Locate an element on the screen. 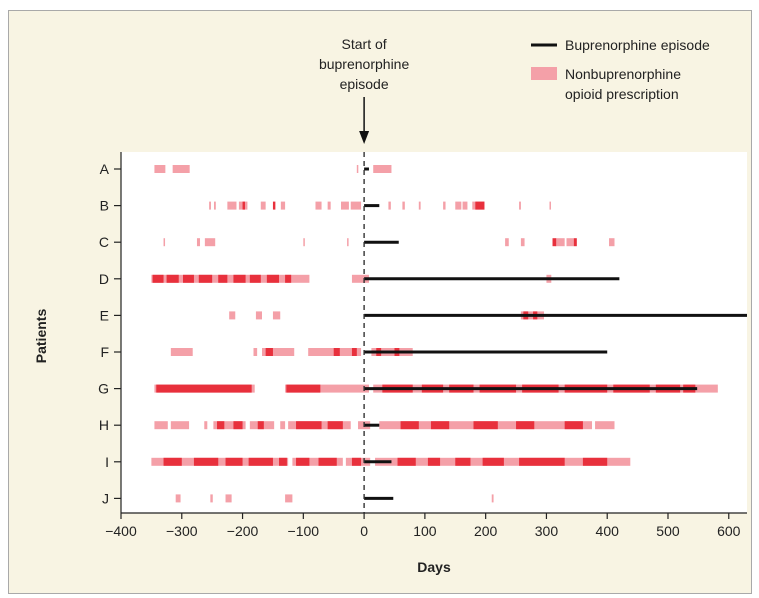 The width and height of the screenshot is (759, 598). annotation-arrow-head is located at coordinates (364, 137).